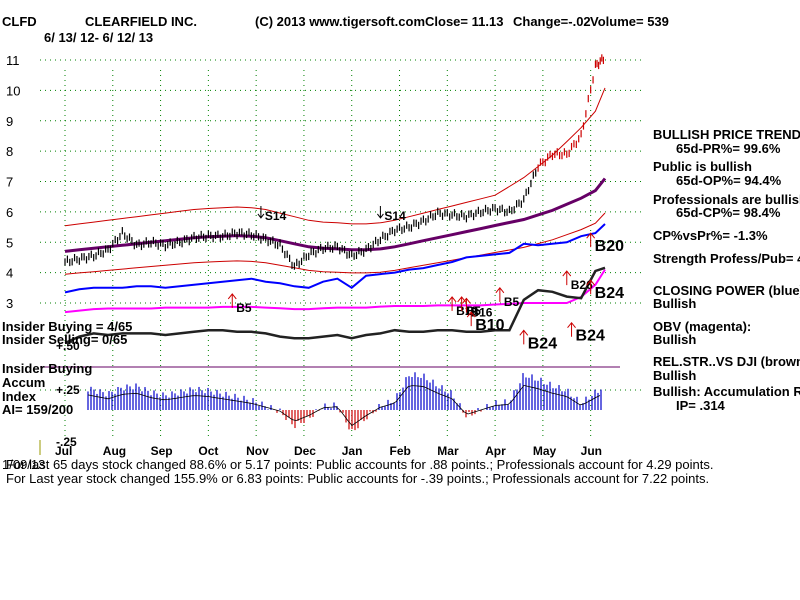 This screenshot has height=600, width=800. What do you see at coordinates (495, 451) in the screenshot?
I see `month-label: Apr` at bounding box center [495, 451].